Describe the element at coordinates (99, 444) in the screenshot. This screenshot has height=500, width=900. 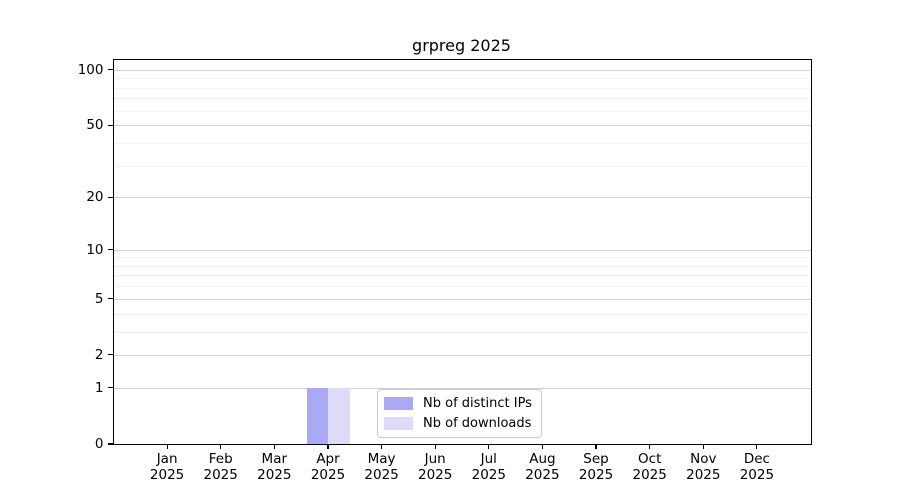
I see `y-tick-label: 0` at that location.